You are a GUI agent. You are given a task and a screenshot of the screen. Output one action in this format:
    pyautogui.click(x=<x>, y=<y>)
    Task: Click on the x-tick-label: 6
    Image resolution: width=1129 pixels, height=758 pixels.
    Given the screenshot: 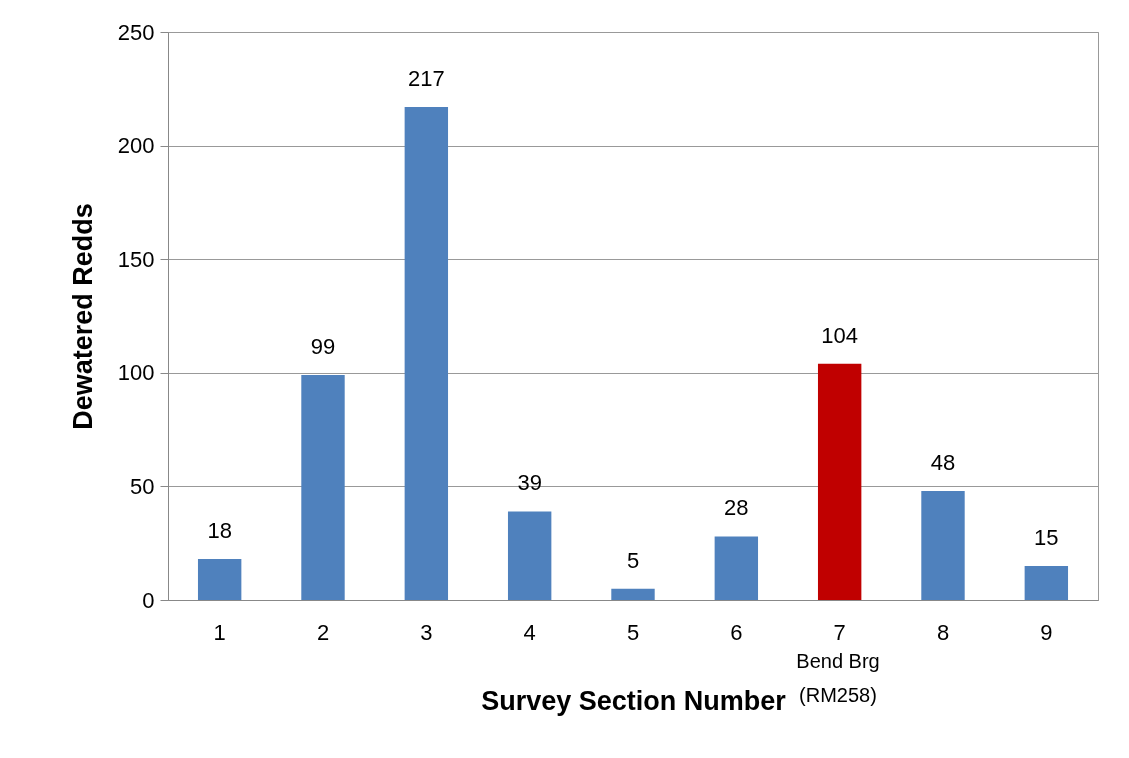 What is the action you would take?
    pyautogui.click(x=736, y=632)
    